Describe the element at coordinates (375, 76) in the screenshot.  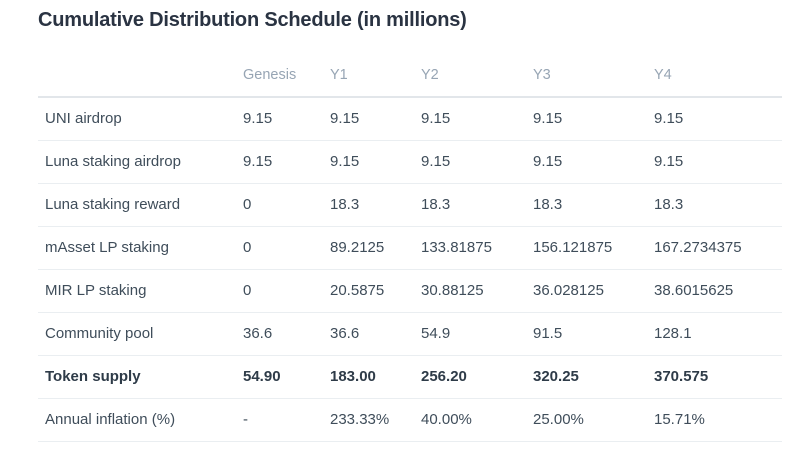
I see `year-column-header: Y1` at that location.